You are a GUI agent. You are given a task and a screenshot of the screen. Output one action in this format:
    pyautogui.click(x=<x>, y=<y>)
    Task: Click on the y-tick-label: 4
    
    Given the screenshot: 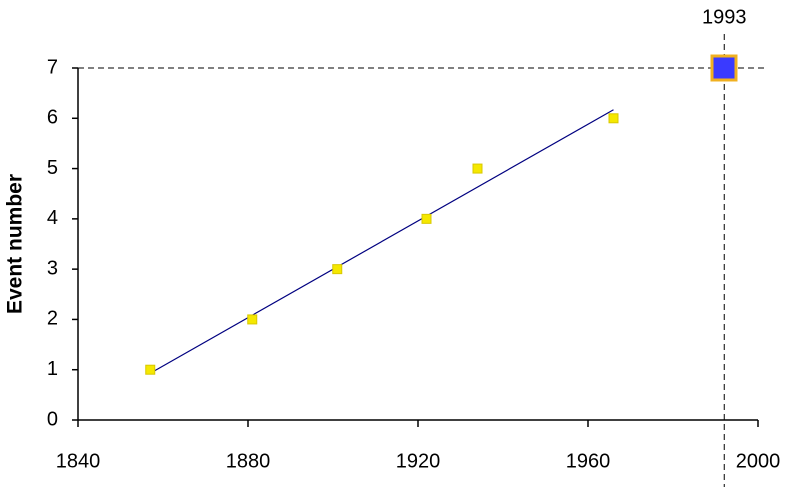 What is the action you would take?
    pyautogui.click(x=52, y=218)
    